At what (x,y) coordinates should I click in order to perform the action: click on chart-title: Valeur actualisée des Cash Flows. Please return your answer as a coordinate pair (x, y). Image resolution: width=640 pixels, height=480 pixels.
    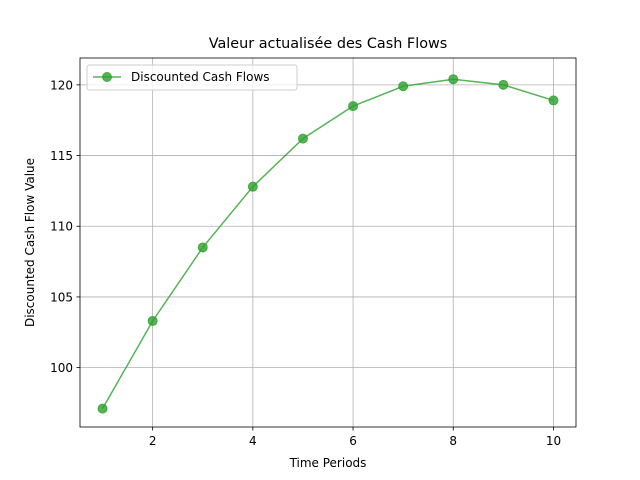
    Looking at the image, I should click on (328, 44).